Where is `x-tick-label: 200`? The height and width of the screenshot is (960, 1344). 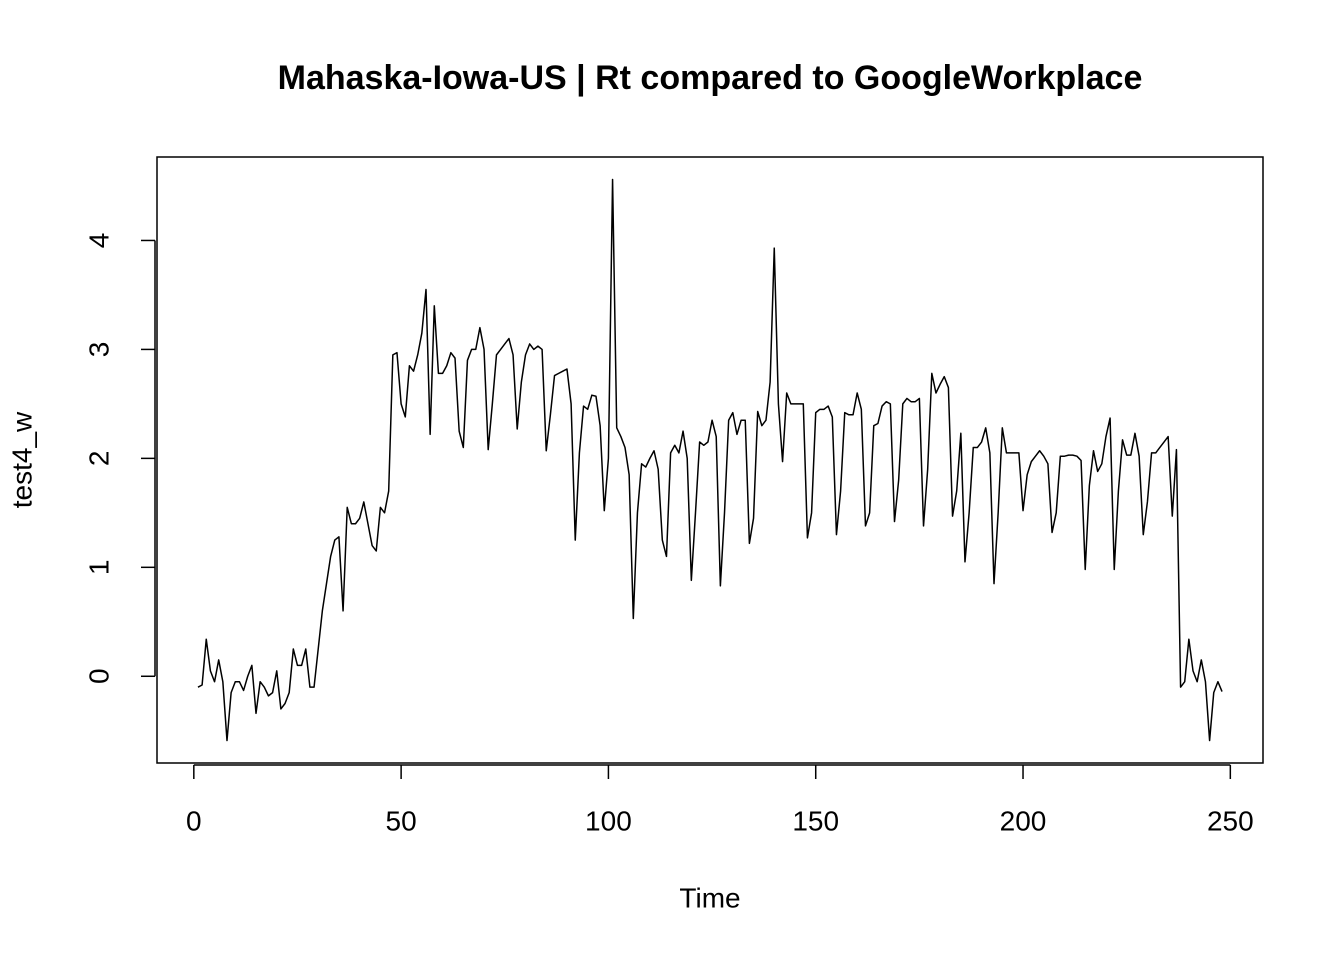 x-tick-label: 200 is located at coordinates (1023, 820).